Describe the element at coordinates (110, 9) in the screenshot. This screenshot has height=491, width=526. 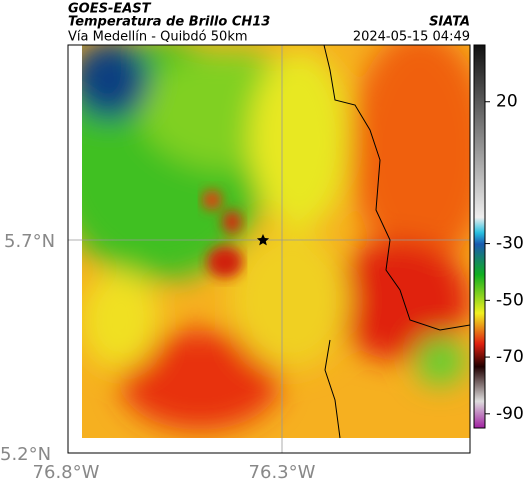
I see `title: GOES-EAST` at that location.